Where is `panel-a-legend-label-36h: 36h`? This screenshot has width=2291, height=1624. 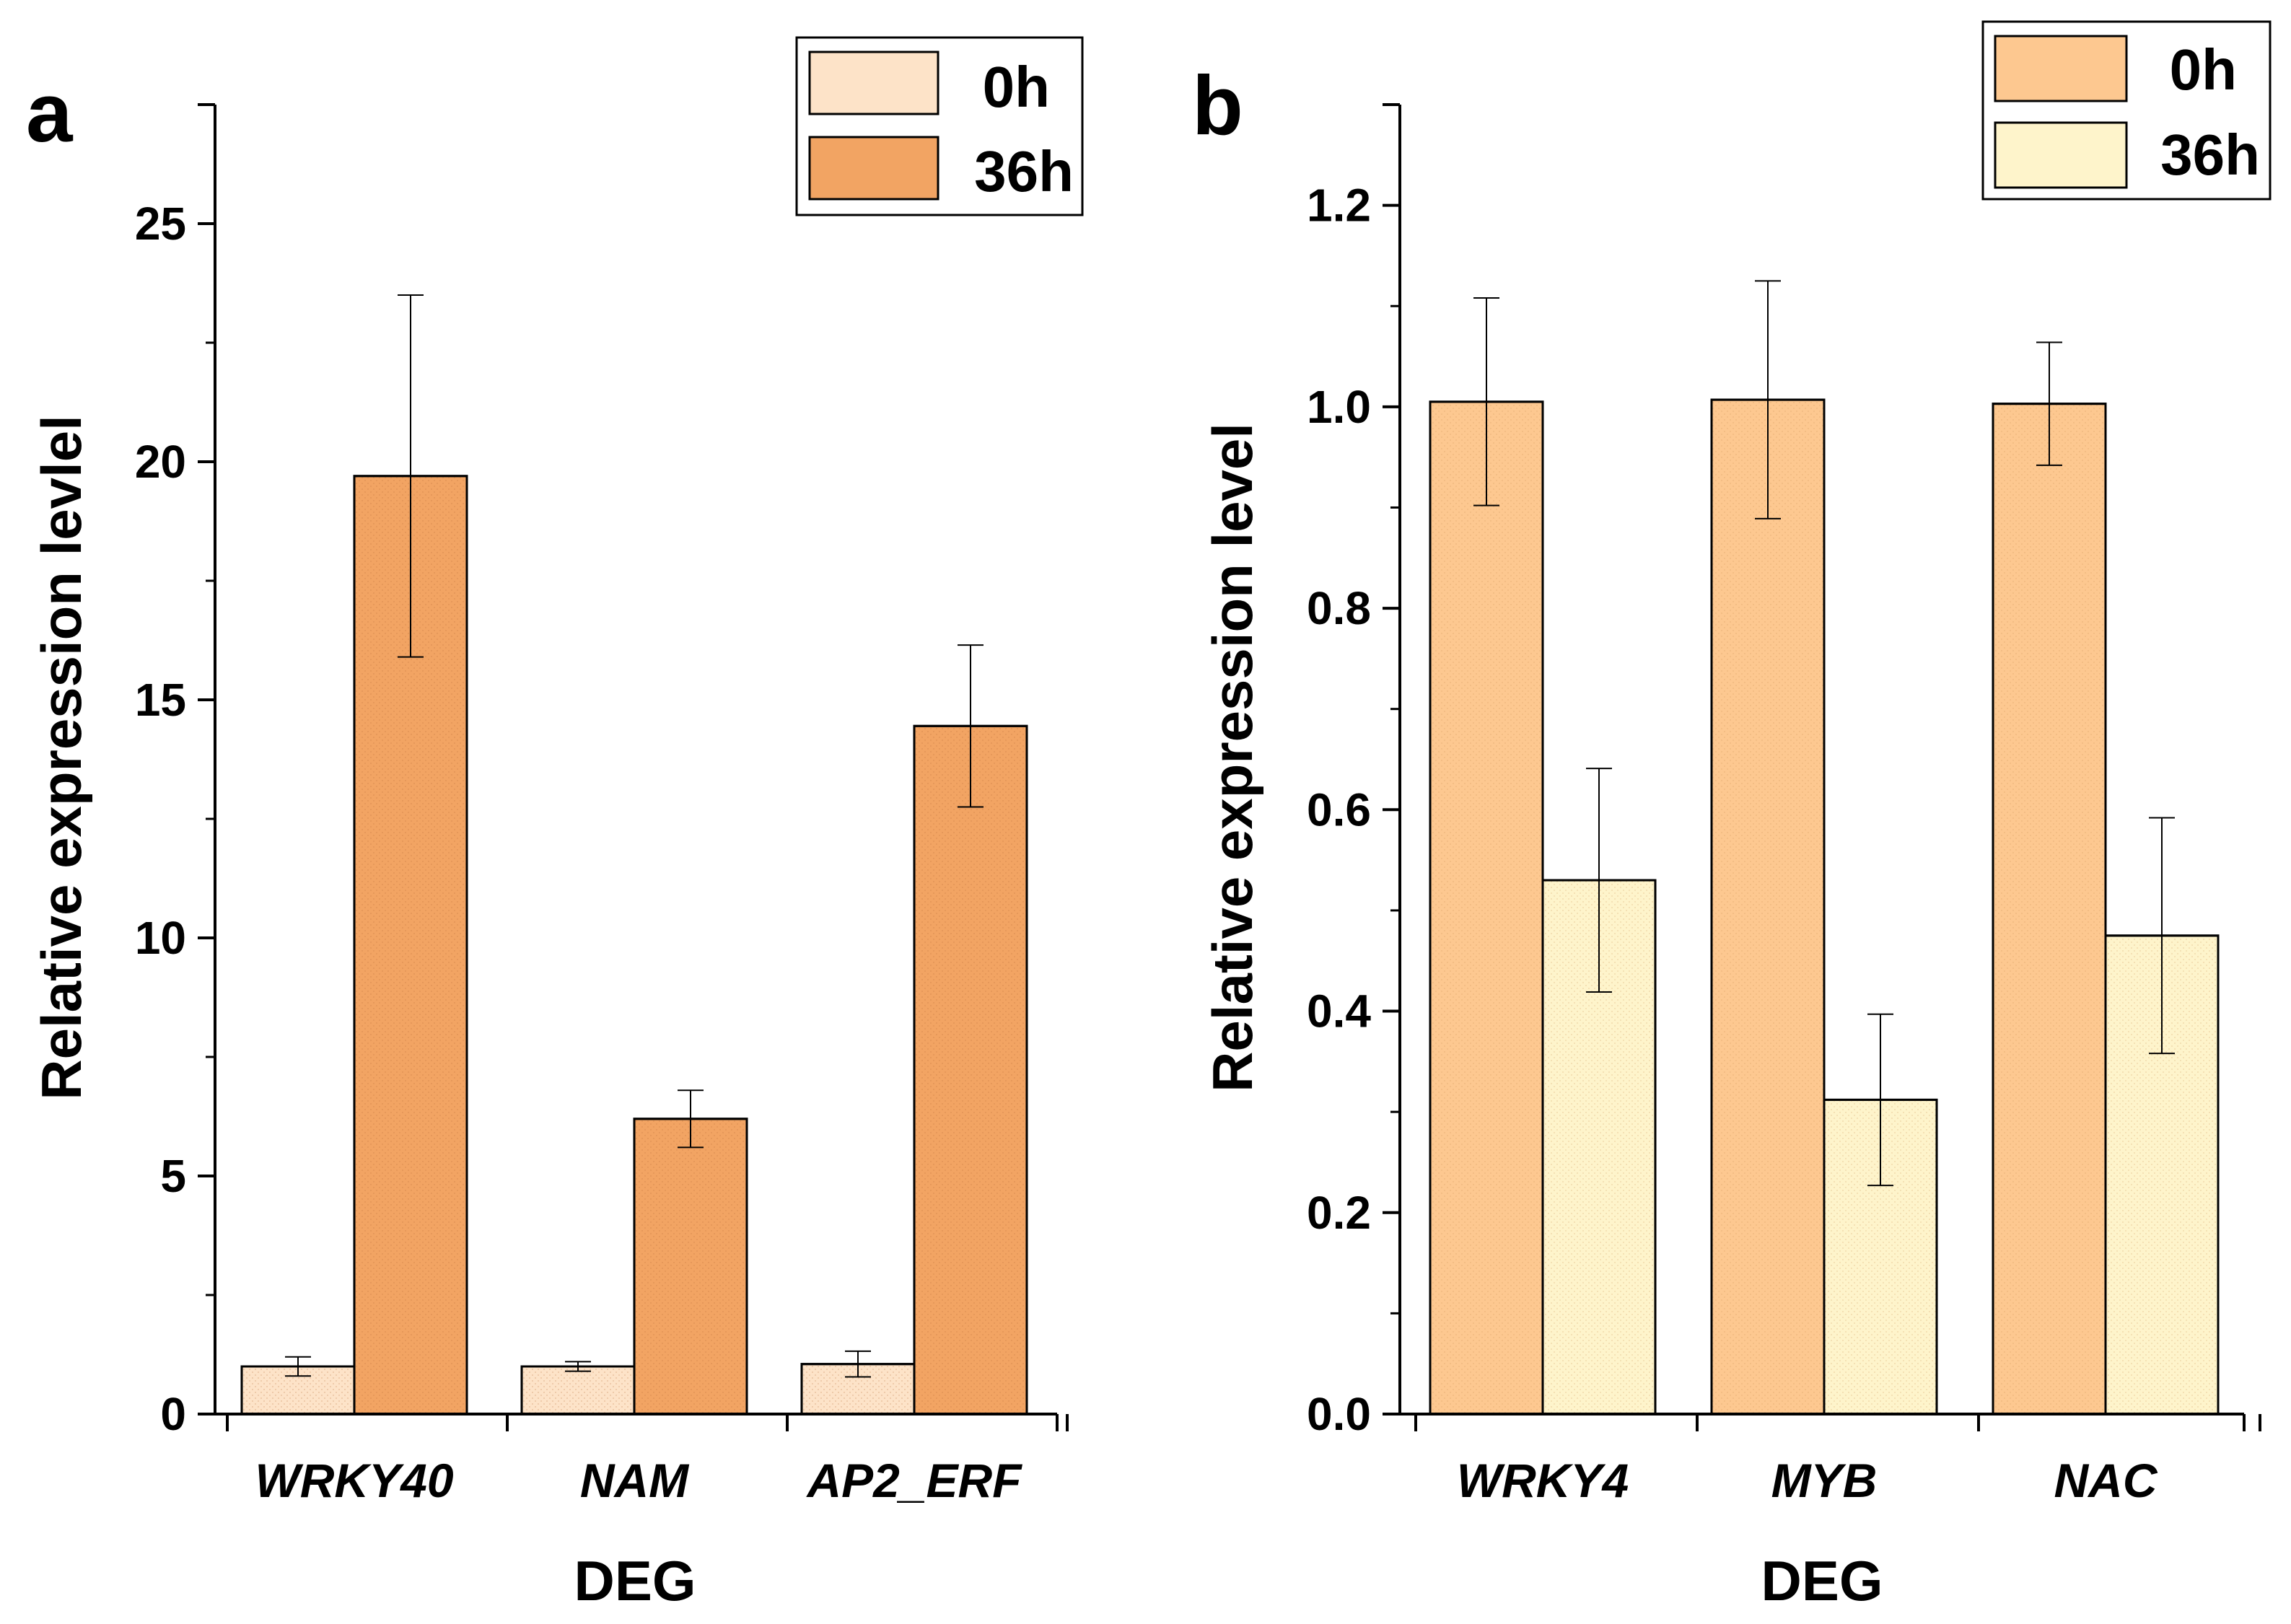 panel-a-legend-label-36h: 36h is located at coordinates (1024, 171).